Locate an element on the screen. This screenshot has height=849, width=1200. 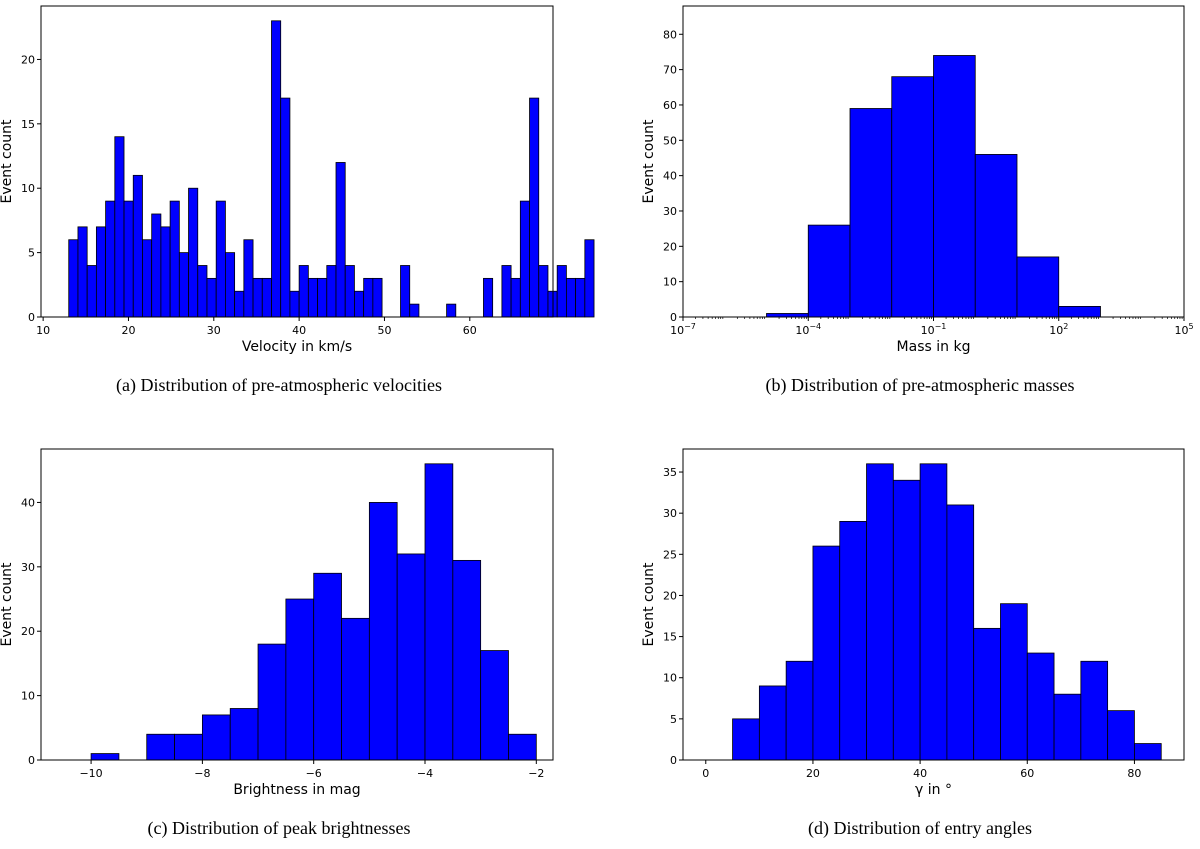
x-tick-label: 10⁻⁴ is located at coordinates (808, 329).